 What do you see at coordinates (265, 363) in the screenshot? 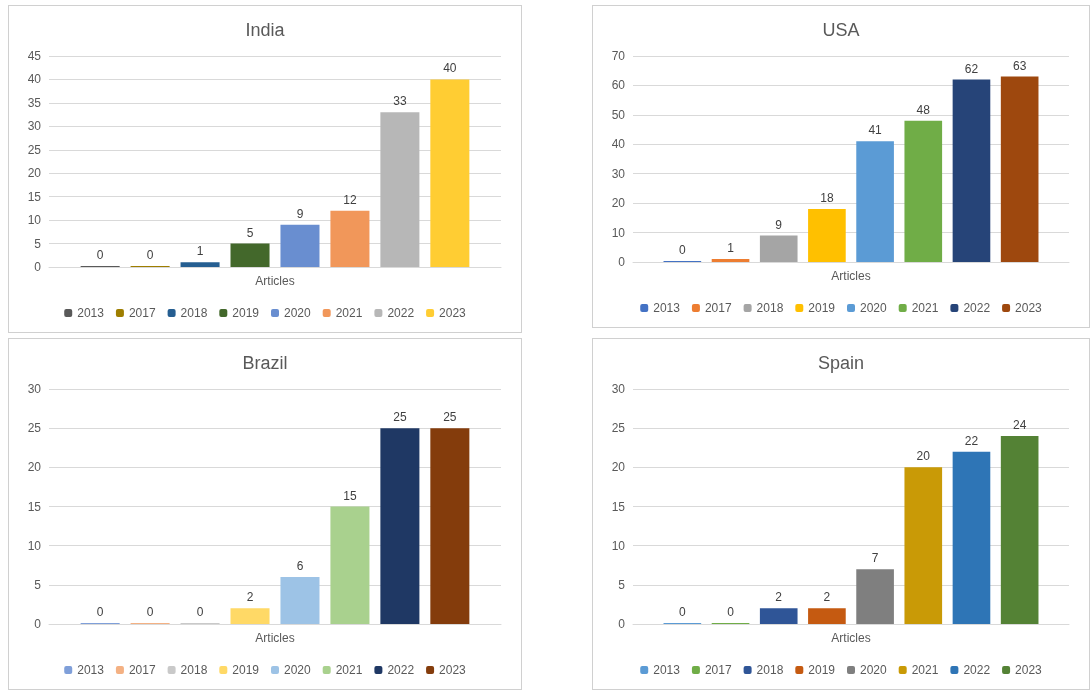
I see `chart-title: Brazil` at bounding box center [265, 363].